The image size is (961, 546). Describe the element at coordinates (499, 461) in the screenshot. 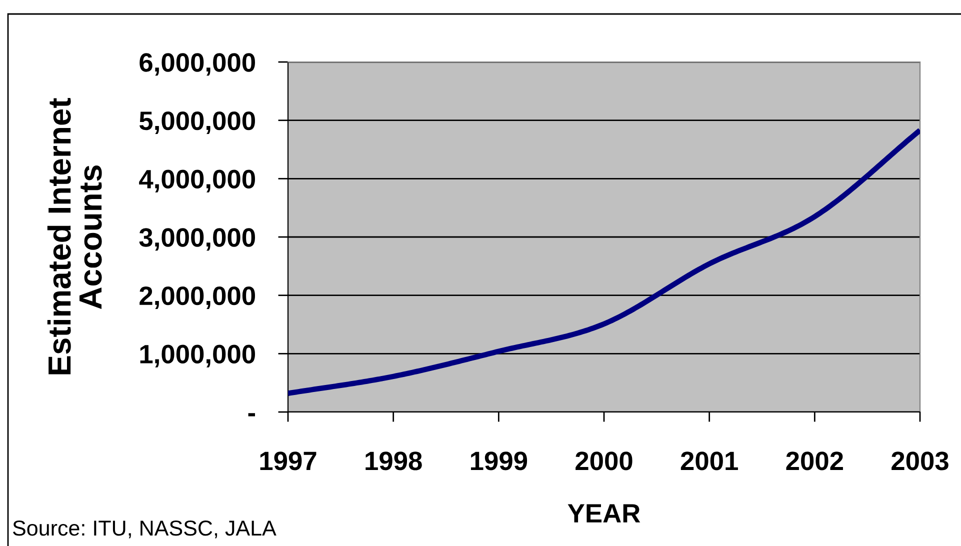

I see `x-tick-label: 1999` at that location.